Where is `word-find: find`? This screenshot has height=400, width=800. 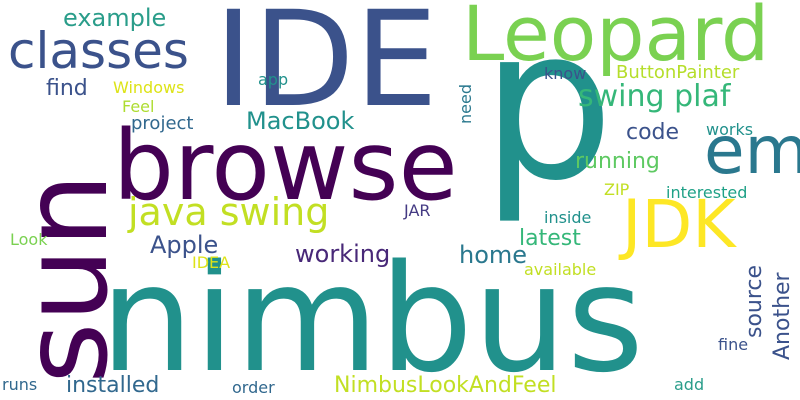
word-find: find is located at coordinates (67, 88).